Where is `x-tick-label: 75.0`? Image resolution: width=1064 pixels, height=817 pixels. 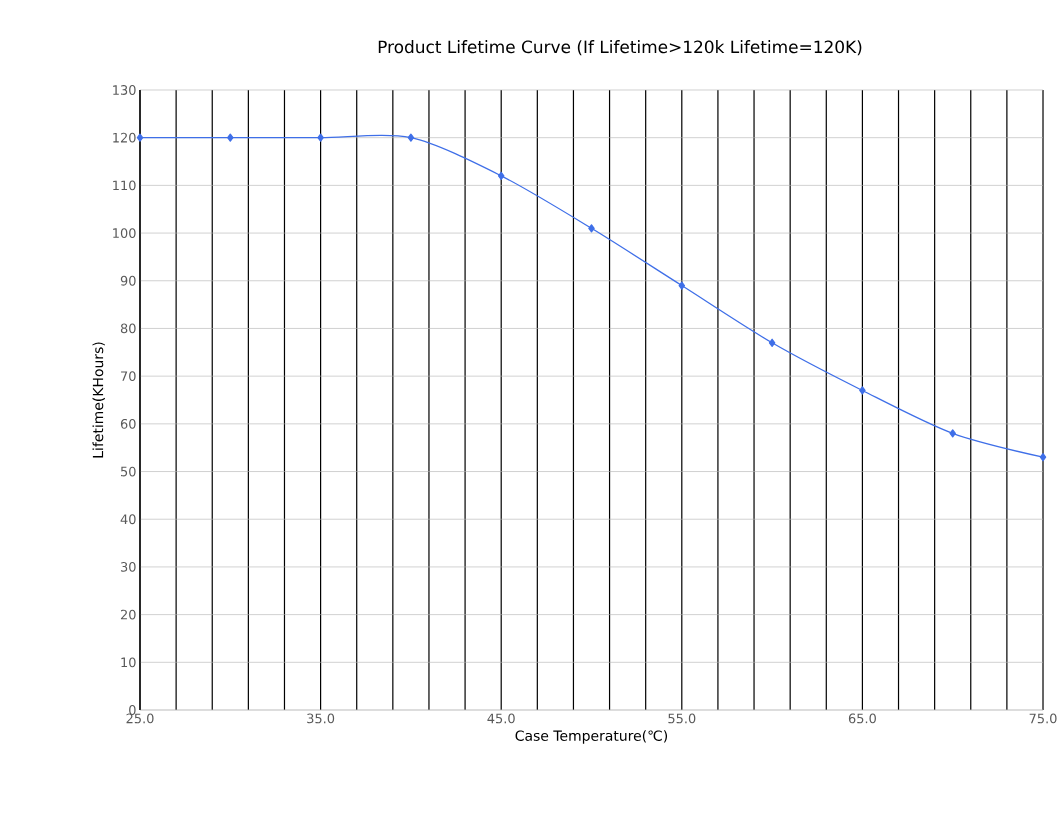
x-tick-label: 75.0 is located at coordinates (1043, 718).